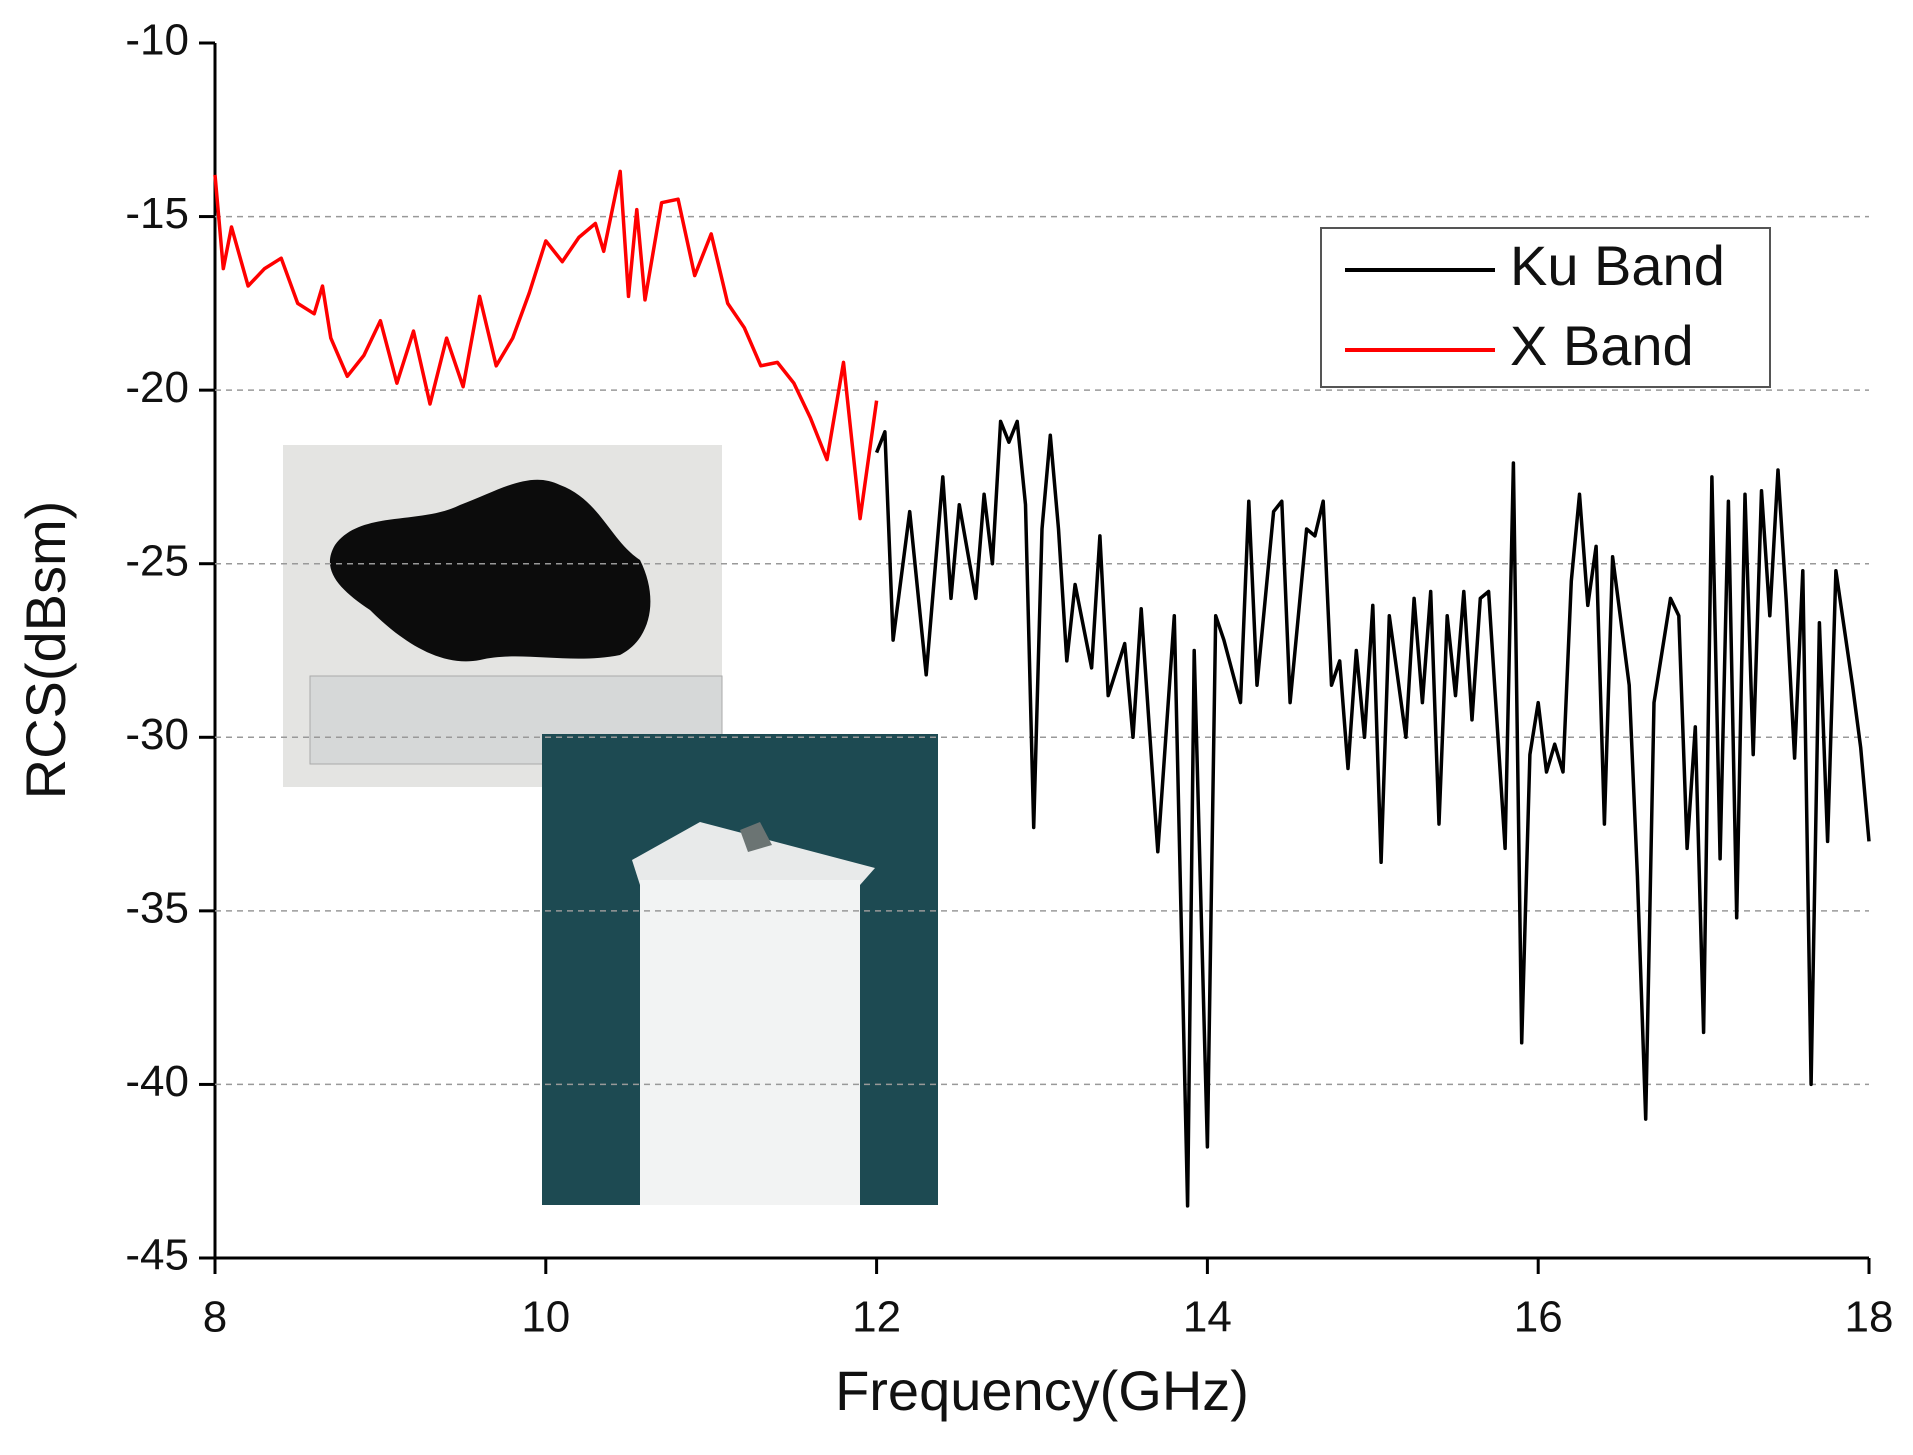 The width and height of the screenshot is (1913, 1455). What do you see at coordinates (1538, 1317) in the screenshot?
I see `x-tick-label: 16` at bounding box center [1538, 1317].